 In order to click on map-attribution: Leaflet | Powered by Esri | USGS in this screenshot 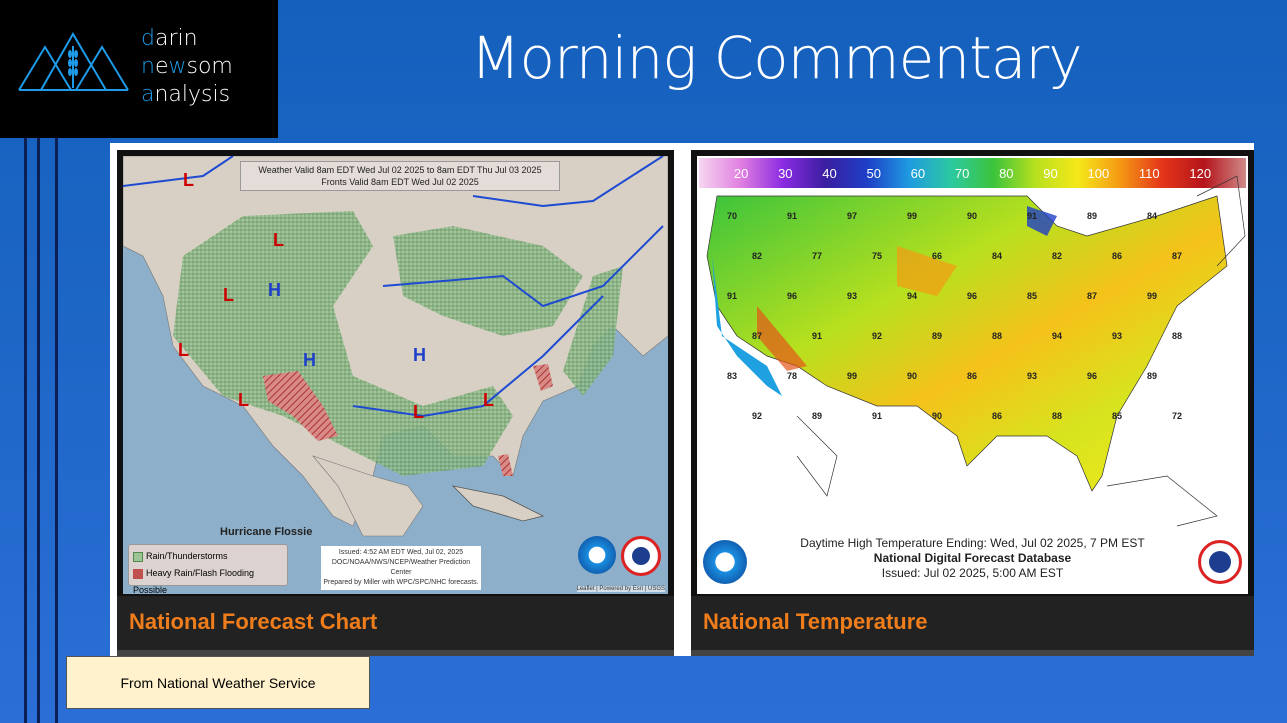, I will do `click(620, 589)`.